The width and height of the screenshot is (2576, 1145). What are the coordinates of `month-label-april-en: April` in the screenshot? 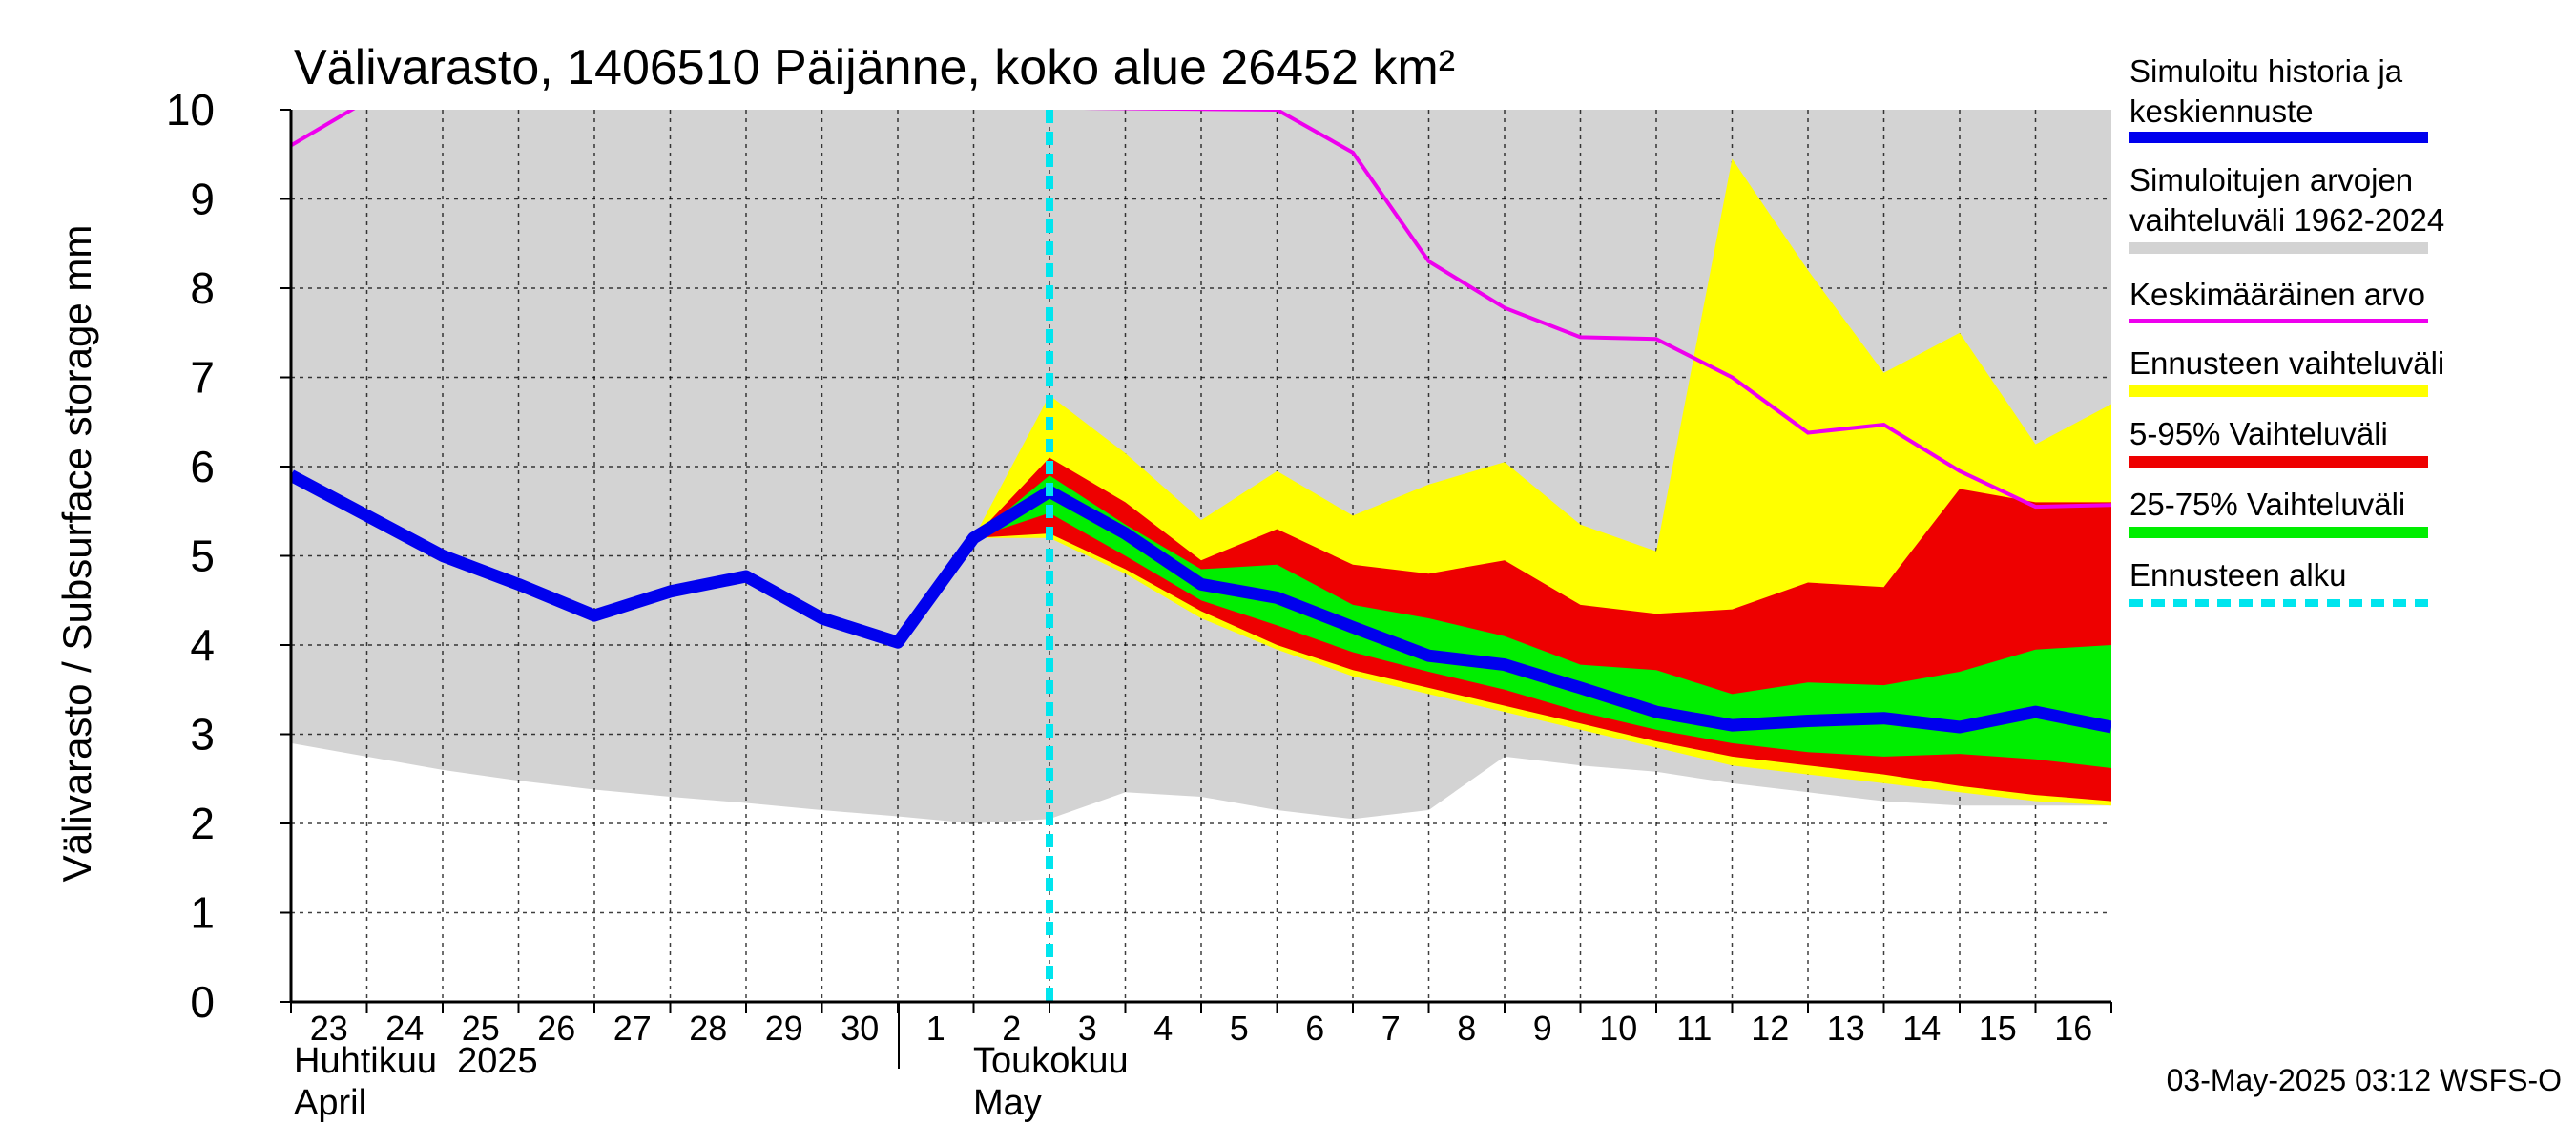 It's located at (330, 1103).